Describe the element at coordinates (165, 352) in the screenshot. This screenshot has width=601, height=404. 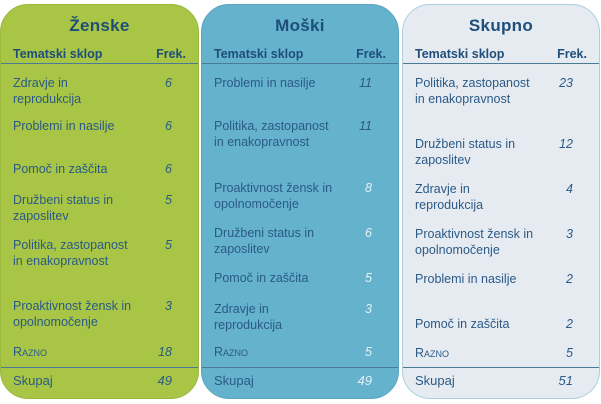
I see `freq: 18` at that location.